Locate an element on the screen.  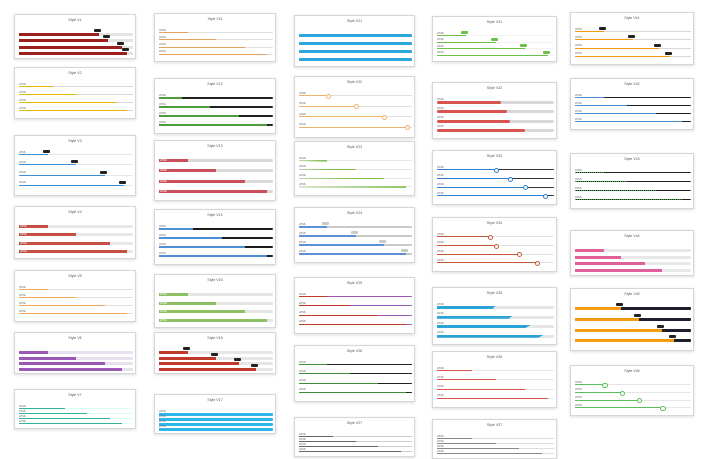
style-card: Style V15 HTML HTML HTML HTML is located at coordinates (215, 301).